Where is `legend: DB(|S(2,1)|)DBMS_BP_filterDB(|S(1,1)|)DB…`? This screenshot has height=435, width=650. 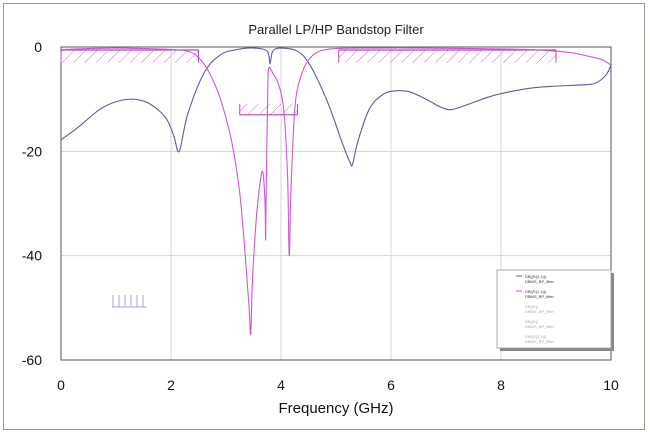 legend: DB(|S(2,1)|)DBMS_BP_filterDB(|S(1,1)|)DB… is located at coordinates (555, 310).